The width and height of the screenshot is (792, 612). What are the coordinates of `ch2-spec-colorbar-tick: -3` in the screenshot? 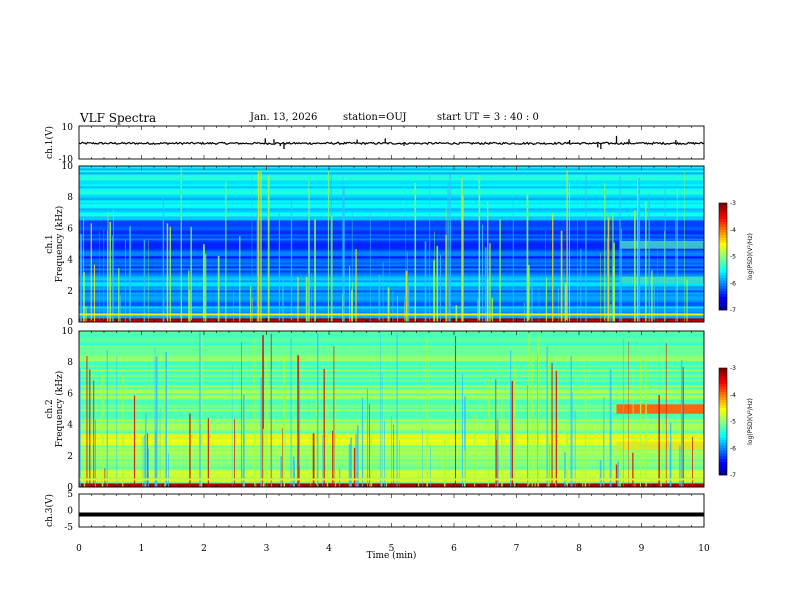 It's located at (733, 368).